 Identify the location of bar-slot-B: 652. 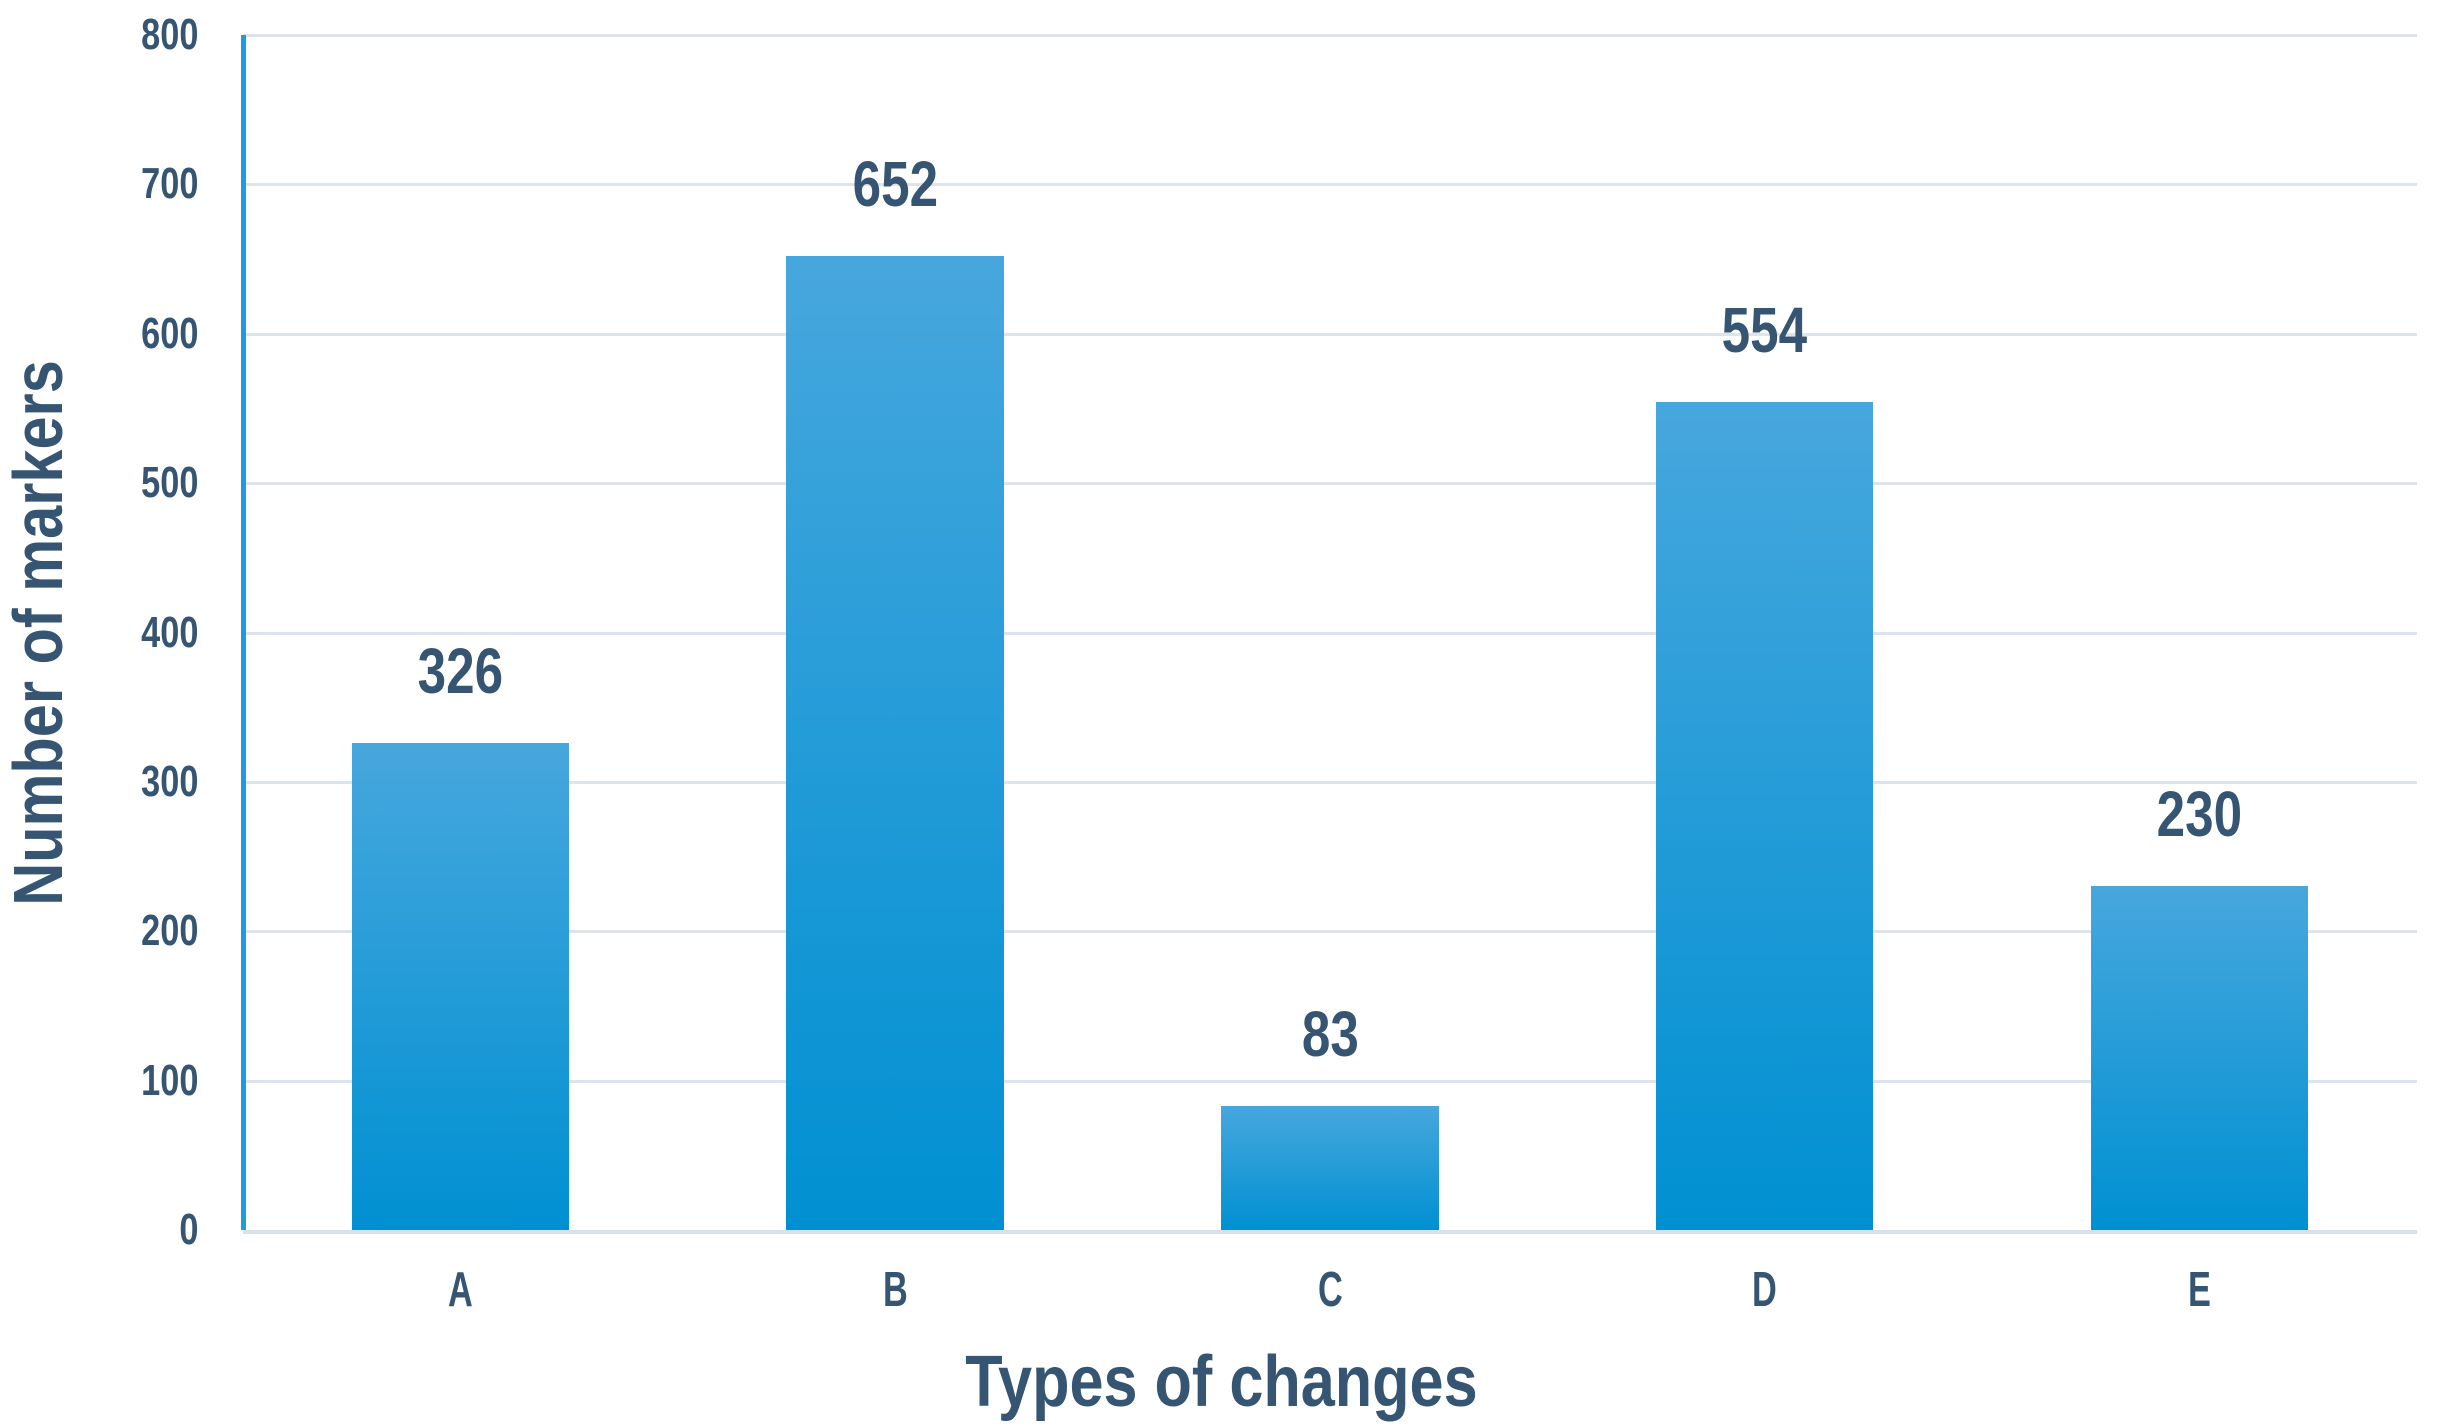
(895, 632).